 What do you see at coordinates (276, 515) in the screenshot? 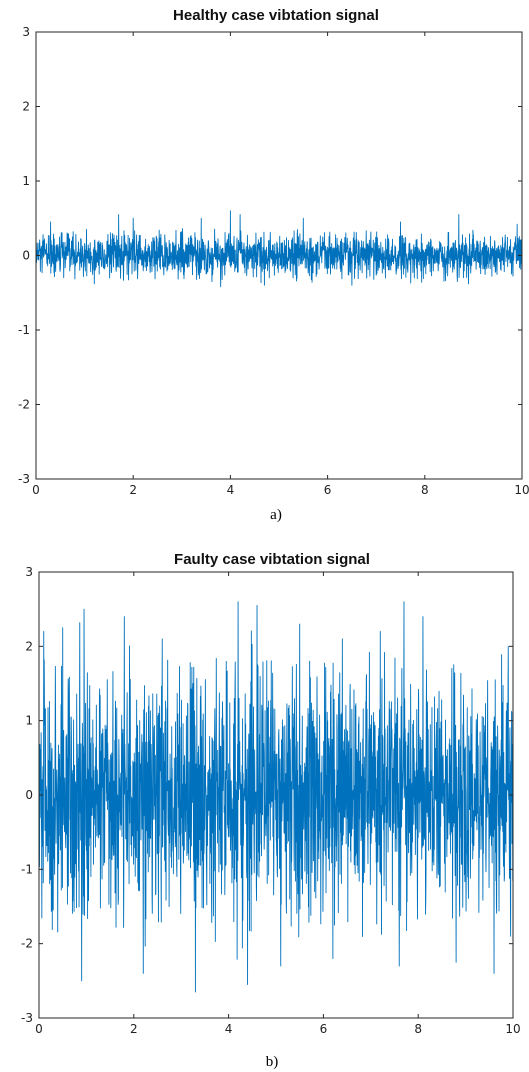
I see `panel-caption: a)` at bounding box center [276, 515].